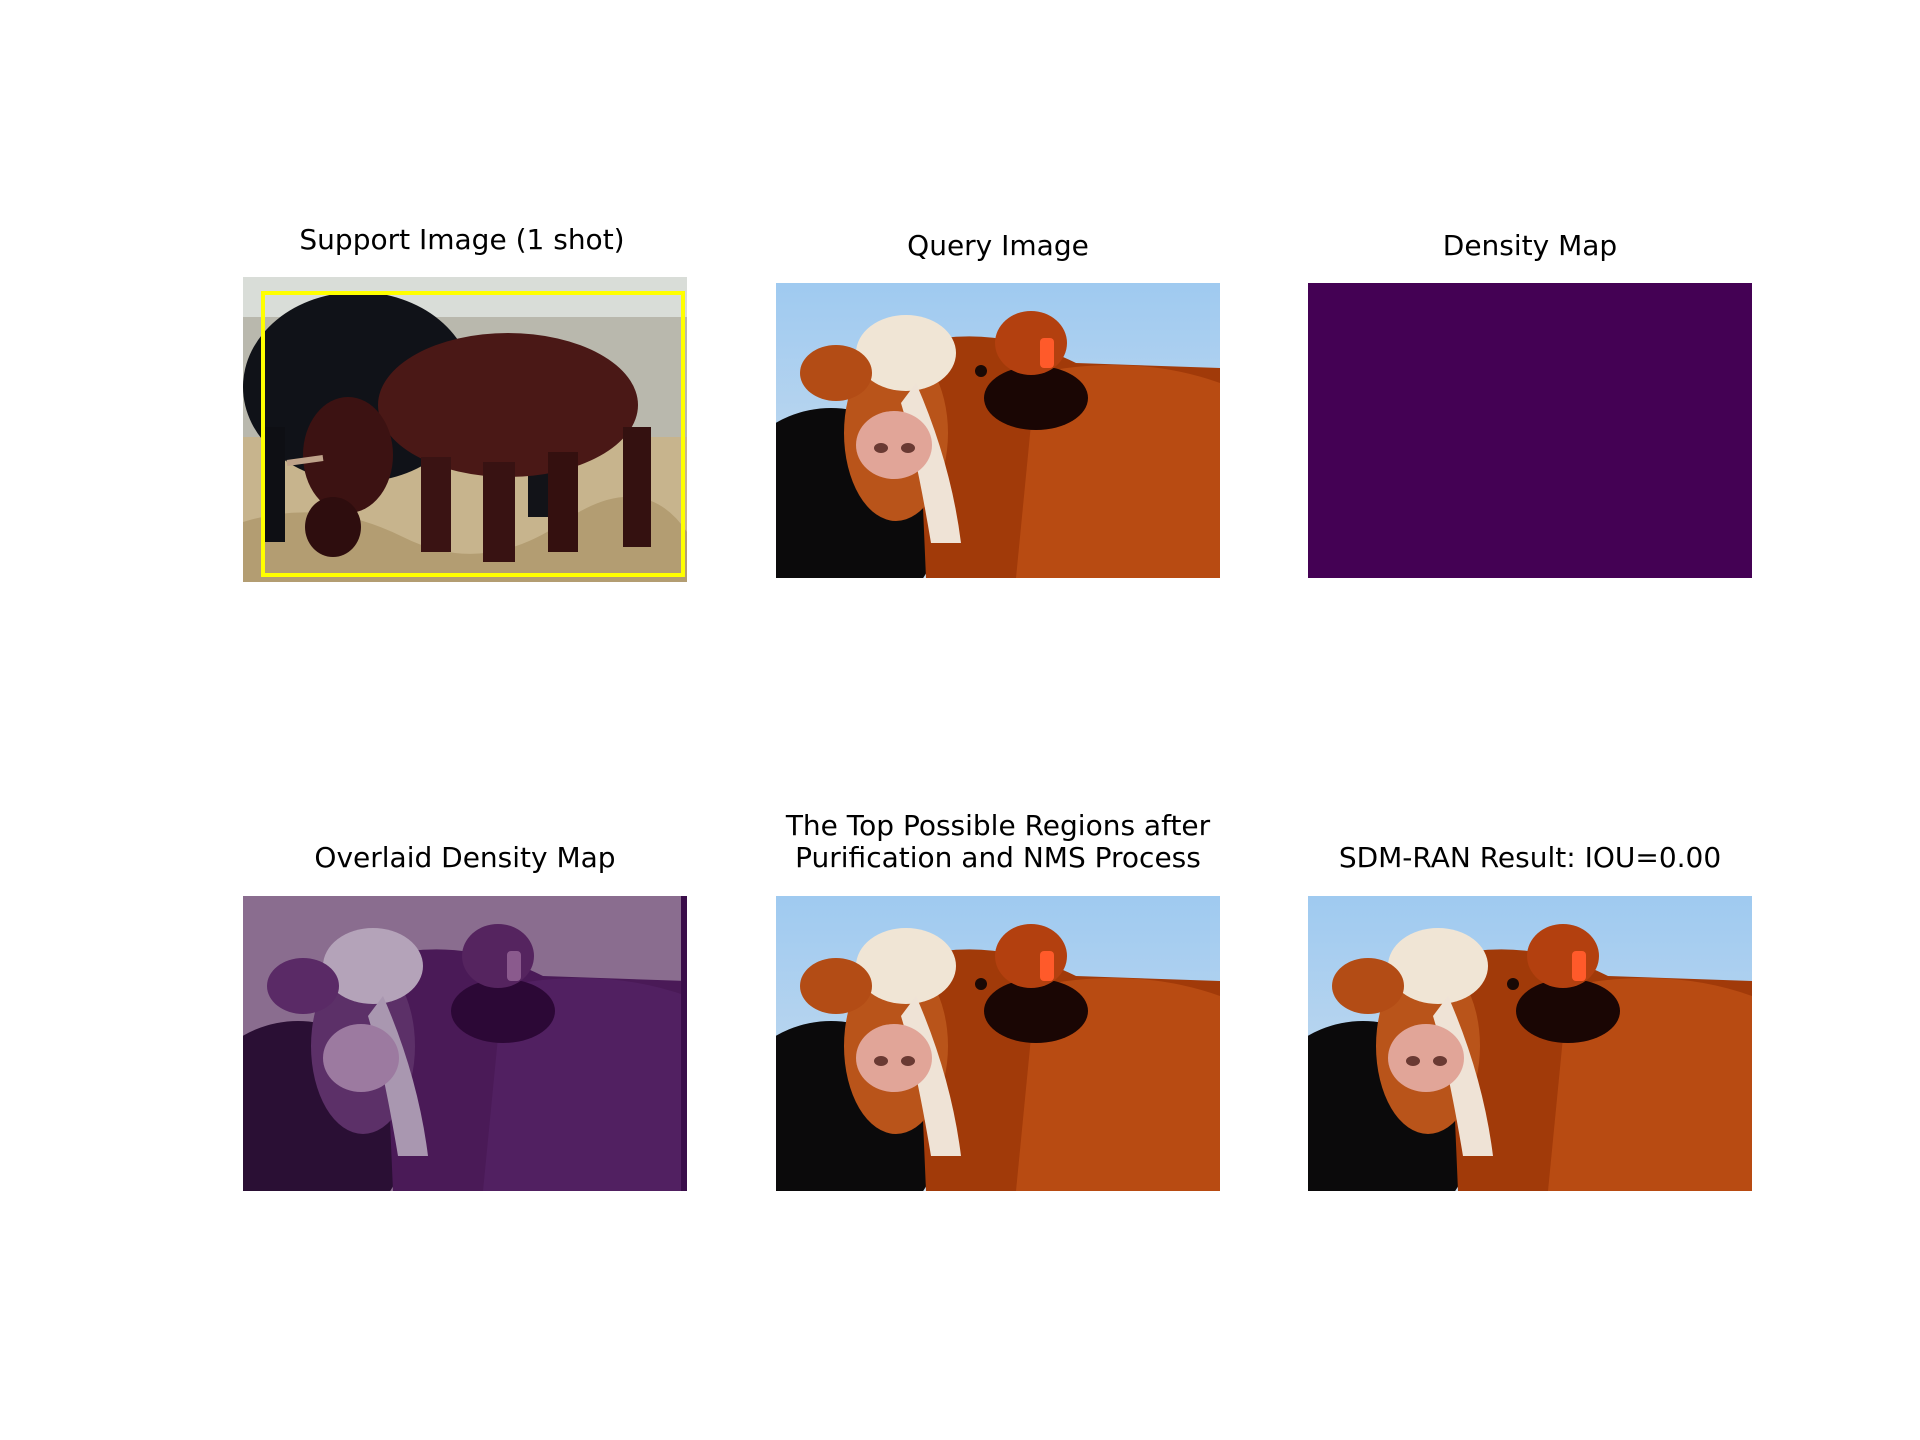 The width and height of the screenshot is (1920, 1440). What do you see at coordinates (1530, 245) in the screenshot?
I see `panel-title-density: Density Map` at bounding box center [1530, 245].